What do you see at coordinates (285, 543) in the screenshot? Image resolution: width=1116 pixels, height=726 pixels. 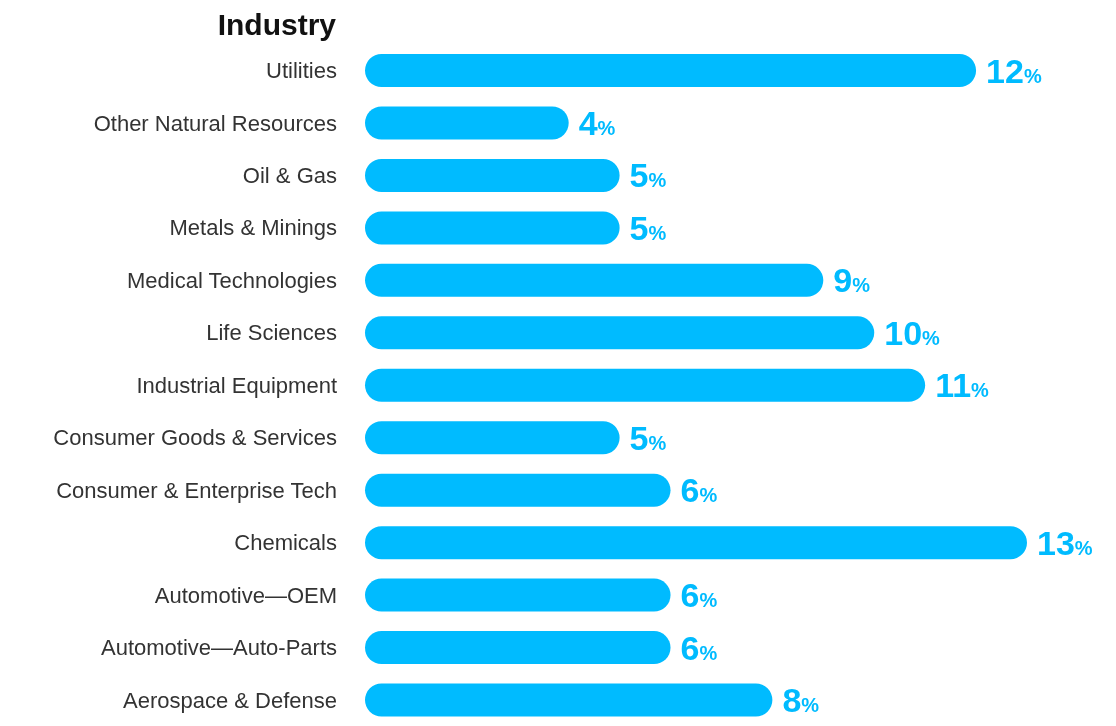 I see `y-tick-label: Chemicals` at bounding box center [285, 543].